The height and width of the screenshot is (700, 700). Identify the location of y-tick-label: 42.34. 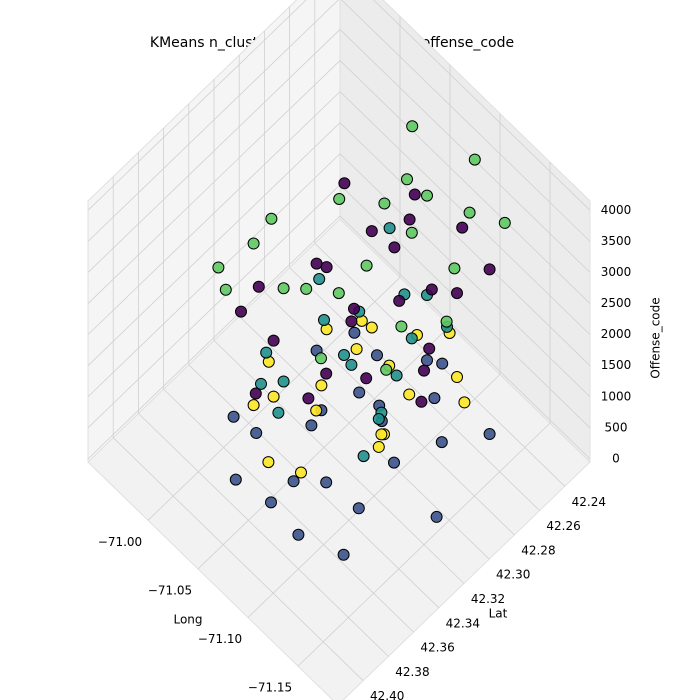
(463, 623).